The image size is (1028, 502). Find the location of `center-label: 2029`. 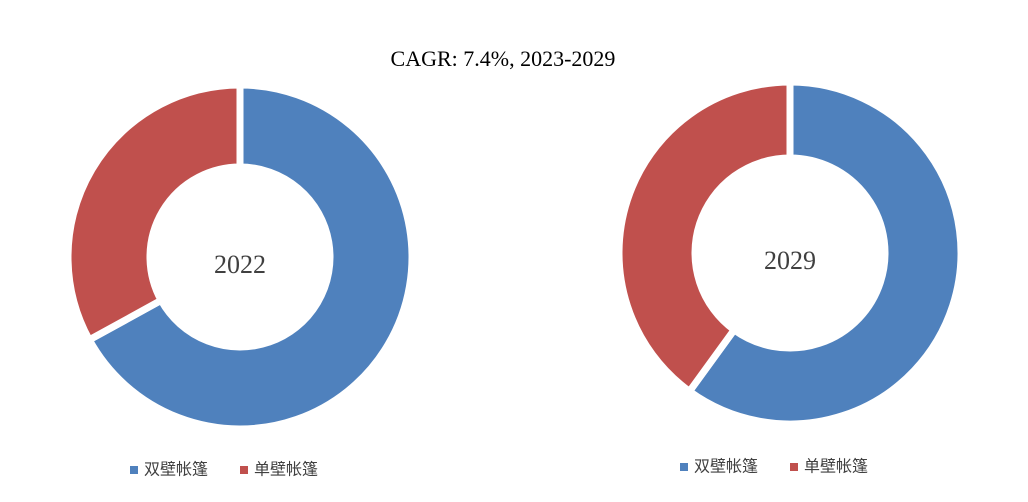

center-label: 2029 is located at coordinates (790, 260).